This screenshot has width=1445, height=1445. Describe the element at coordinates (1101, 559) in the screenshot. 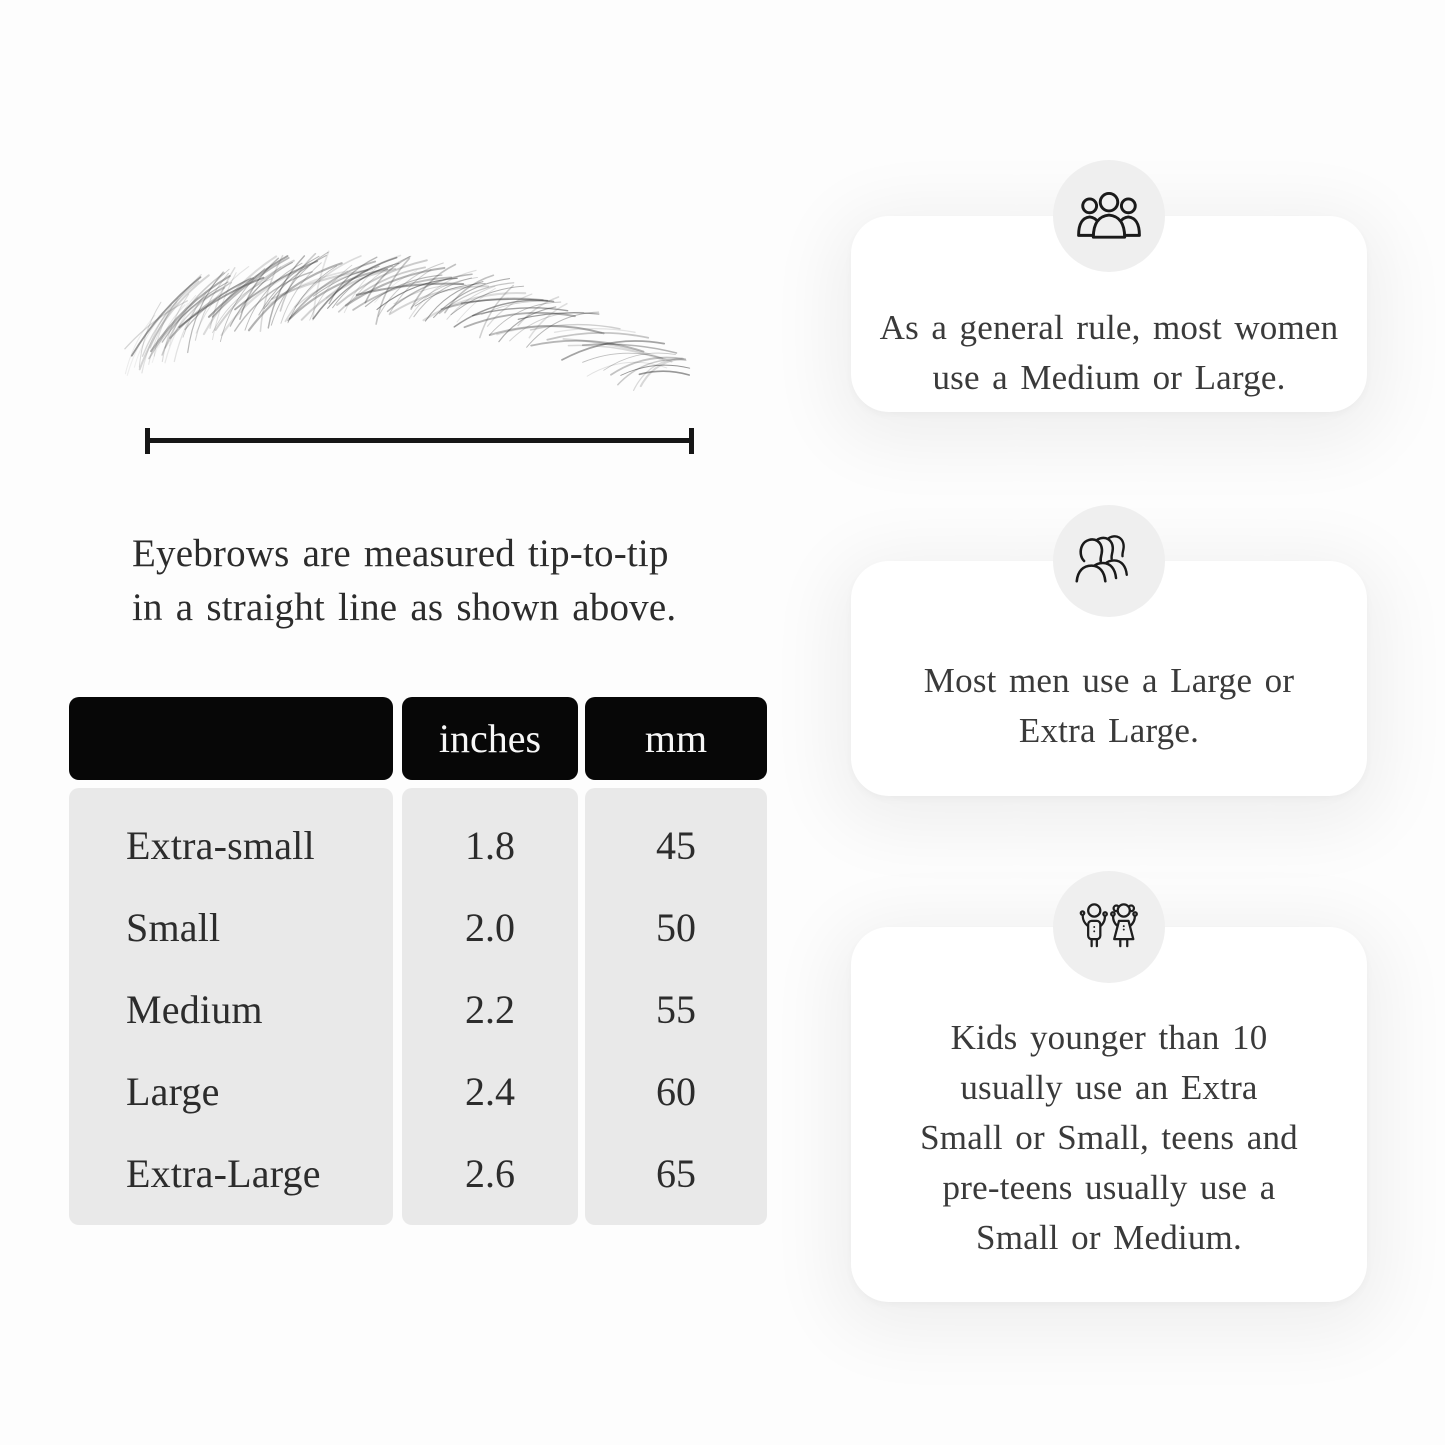

I see `men-group-icon` at that location.